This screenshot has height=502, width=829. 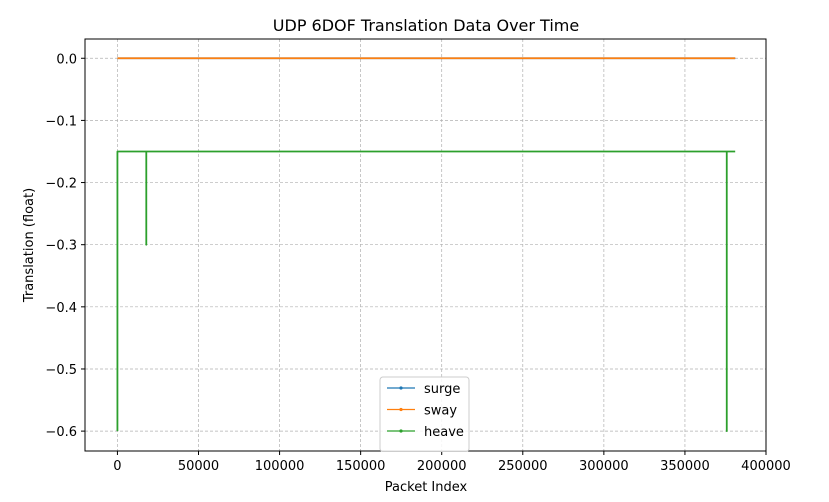 What do you see at coordinates (426, 25) in the screenshot?
I see `chart-title: UDP 6DOF Translation Data Over Time` at bounding box center [426, 25].